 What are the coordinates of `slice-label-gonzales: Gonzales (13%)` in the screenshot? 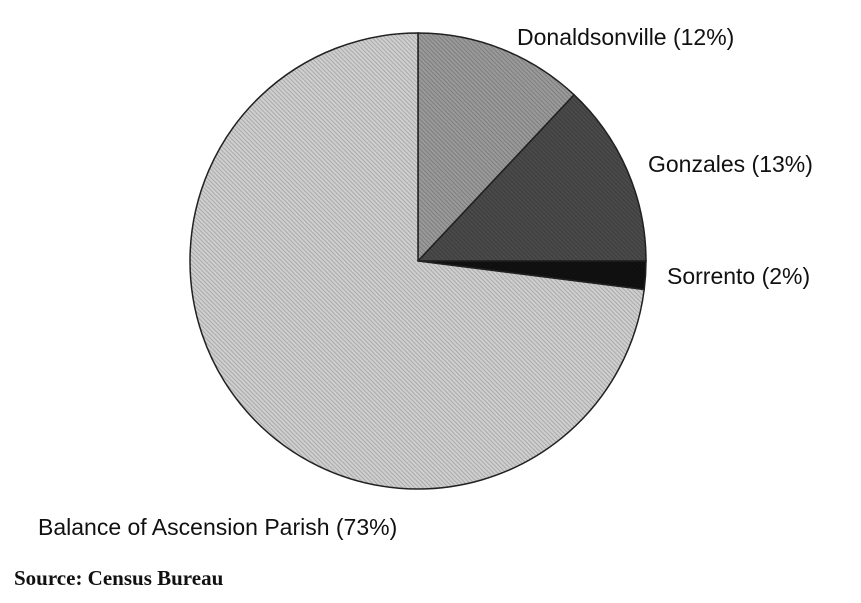 It's located at (730, 164).